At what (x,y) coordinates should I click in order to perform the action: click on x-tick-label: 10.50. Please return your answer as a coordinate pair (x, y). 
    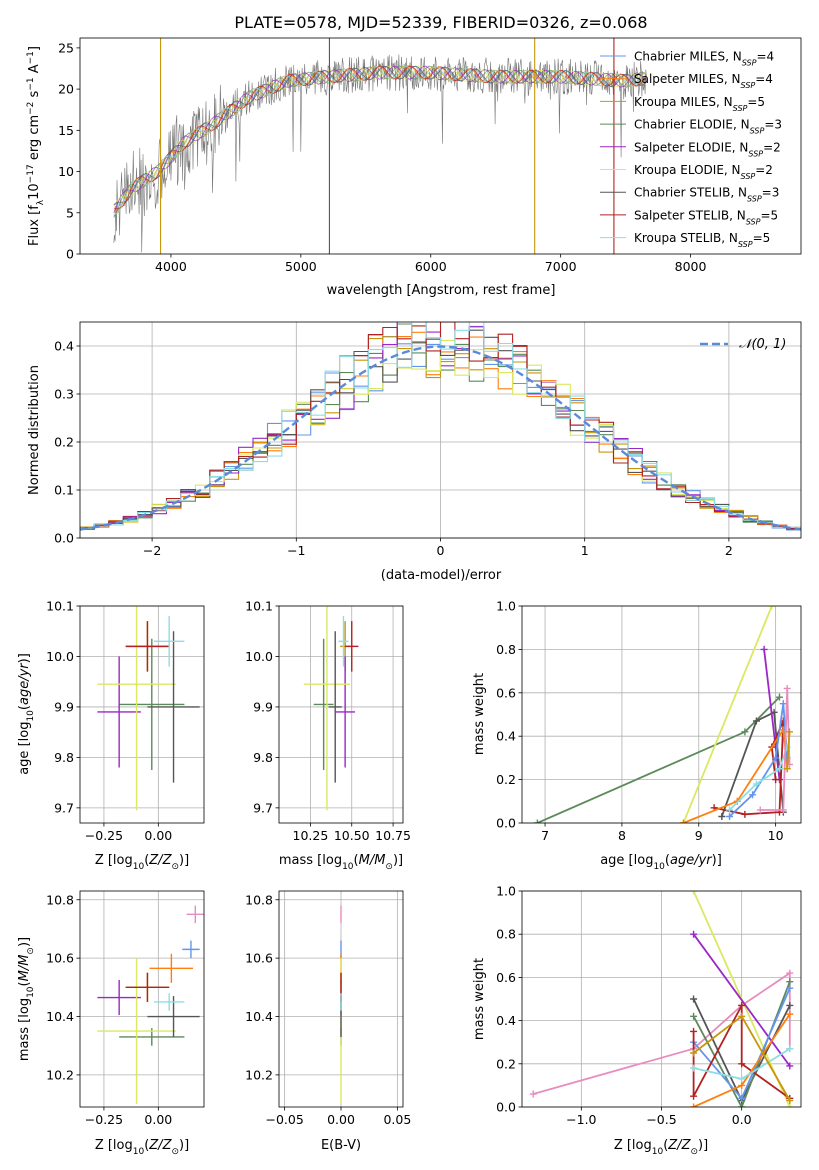
    Looking at the image, I should click on (352, 835).